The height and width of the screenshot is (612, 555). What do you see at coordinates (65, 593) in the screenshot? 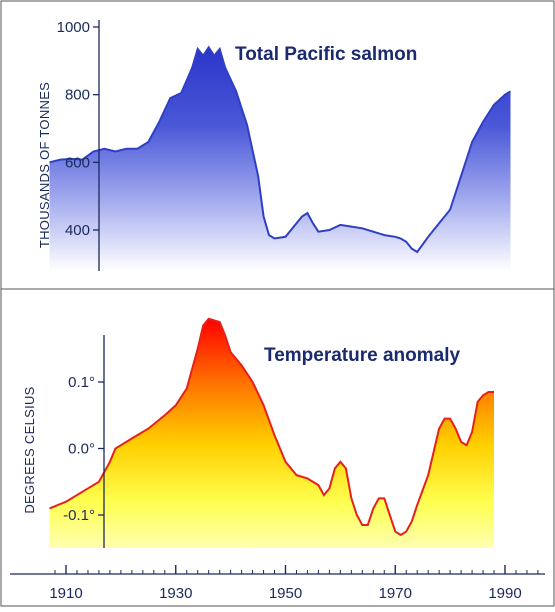
I see `x-tick-label: 1910` at bounding box center [65, 593].